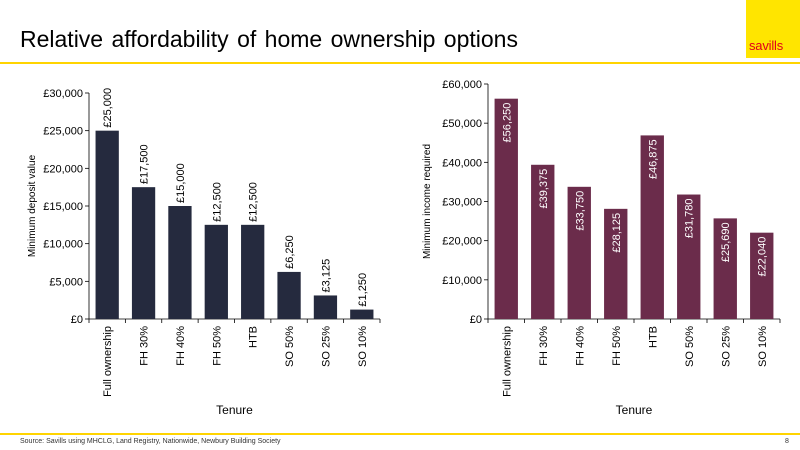 Image resolution: width=800 pixels, height=450 pixels. I want to click on data-label: £31,780, so click(690, 219).